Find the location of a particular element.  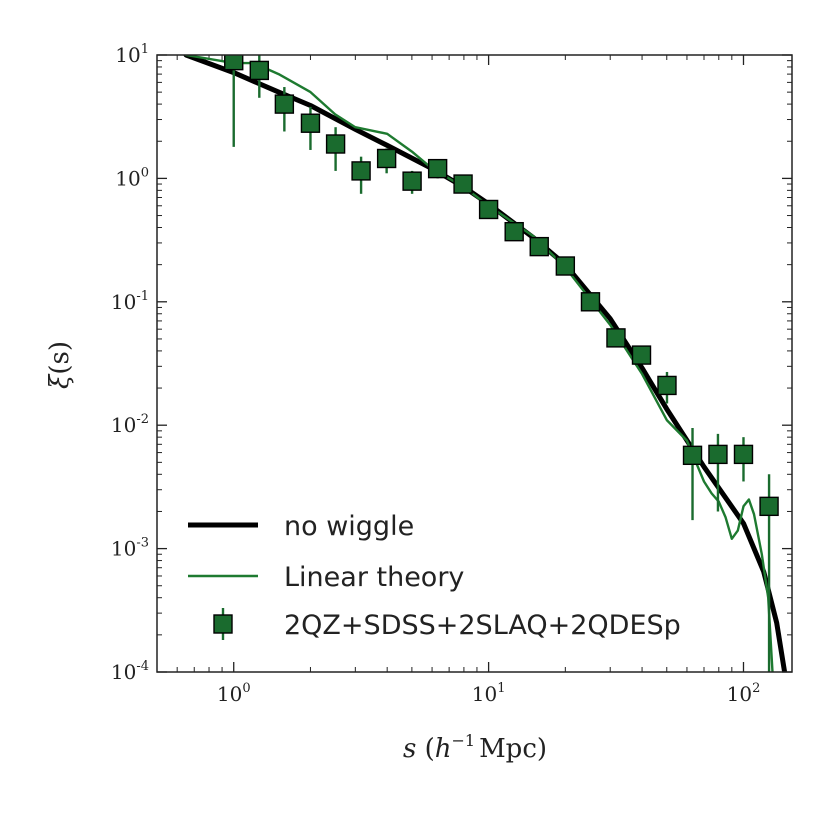

x-tick-exp: 0 is located at coordinates (246, 688).